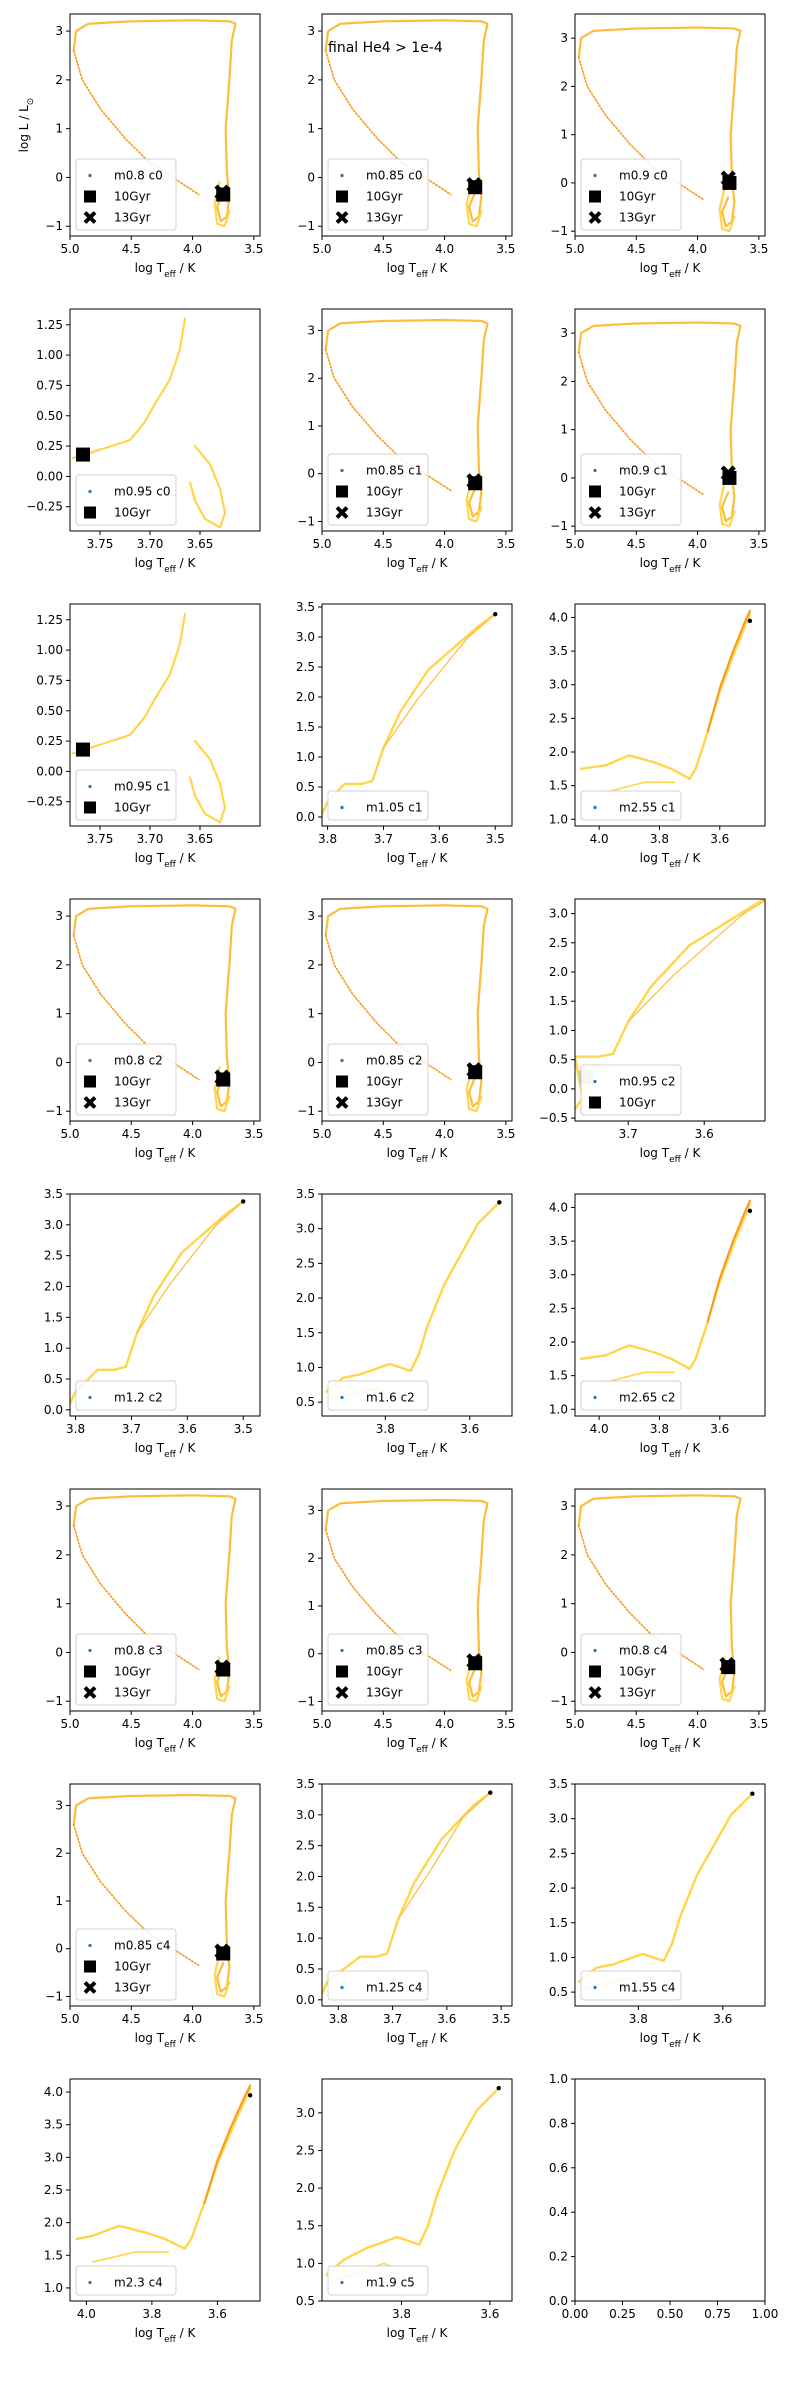 The image size is (800, 2400). I want to click on x-tick-label: 3.7, so click(131, 1429).